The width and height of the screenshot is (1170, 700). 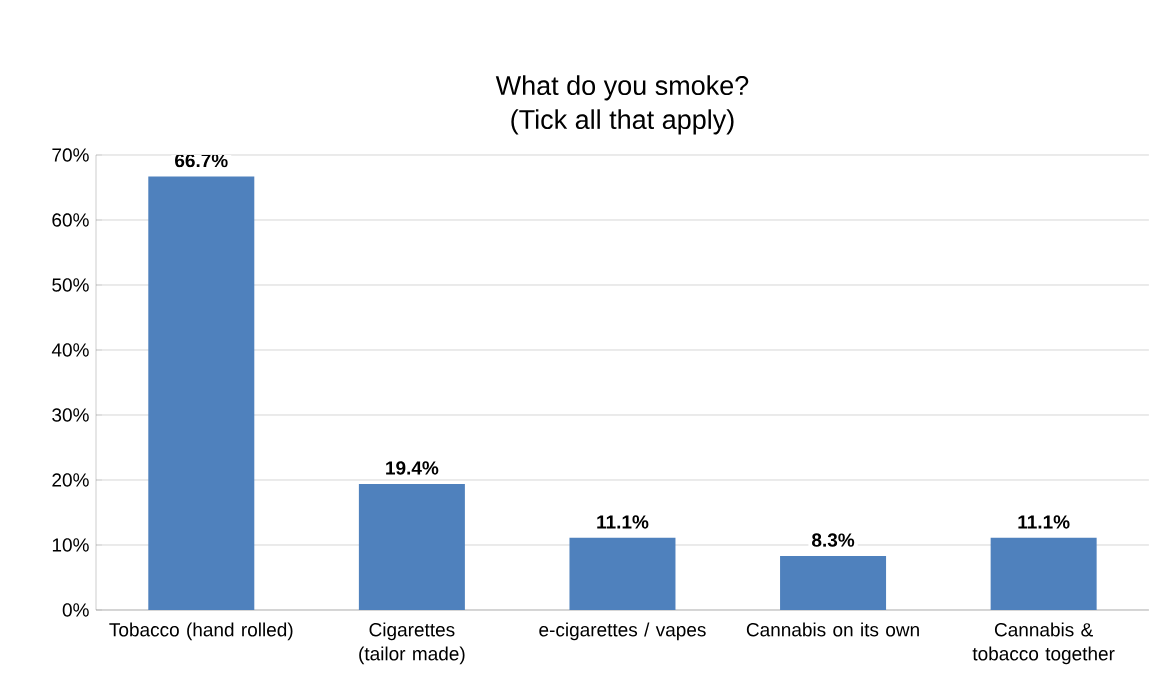 What do you see at coordinates (622, 631) in the screenshot?
I see `x-tick-label: e-cigarettes / vapes` at bounding box center [622, 631].